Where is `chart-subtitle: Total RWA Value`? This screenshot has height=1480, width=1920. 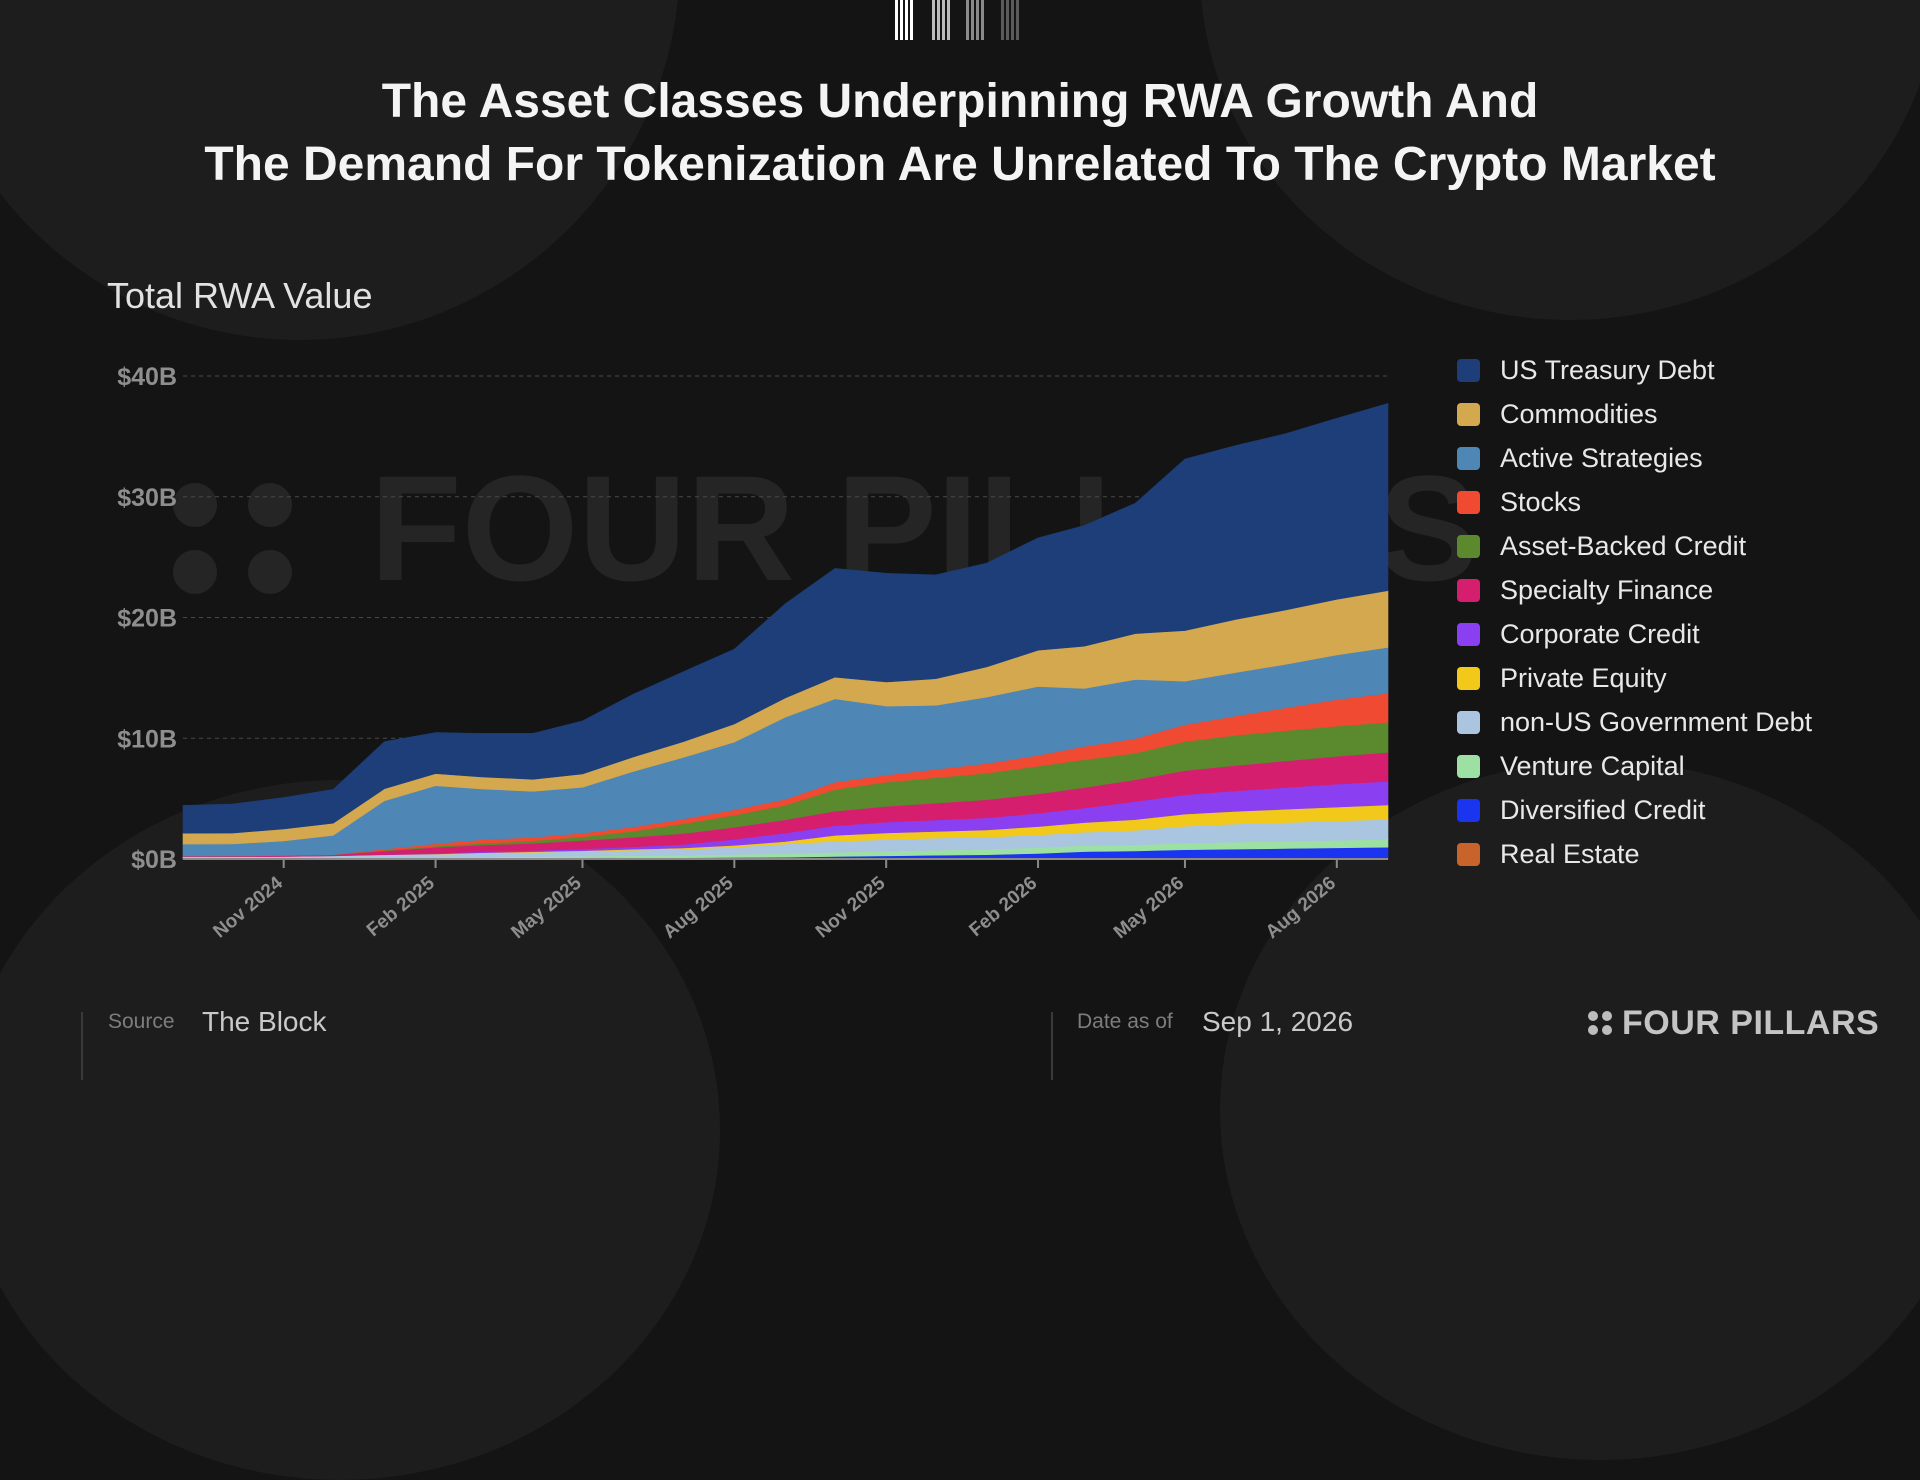
chart-subtitle: Total RWA Value is located at coordinates (240, 295).